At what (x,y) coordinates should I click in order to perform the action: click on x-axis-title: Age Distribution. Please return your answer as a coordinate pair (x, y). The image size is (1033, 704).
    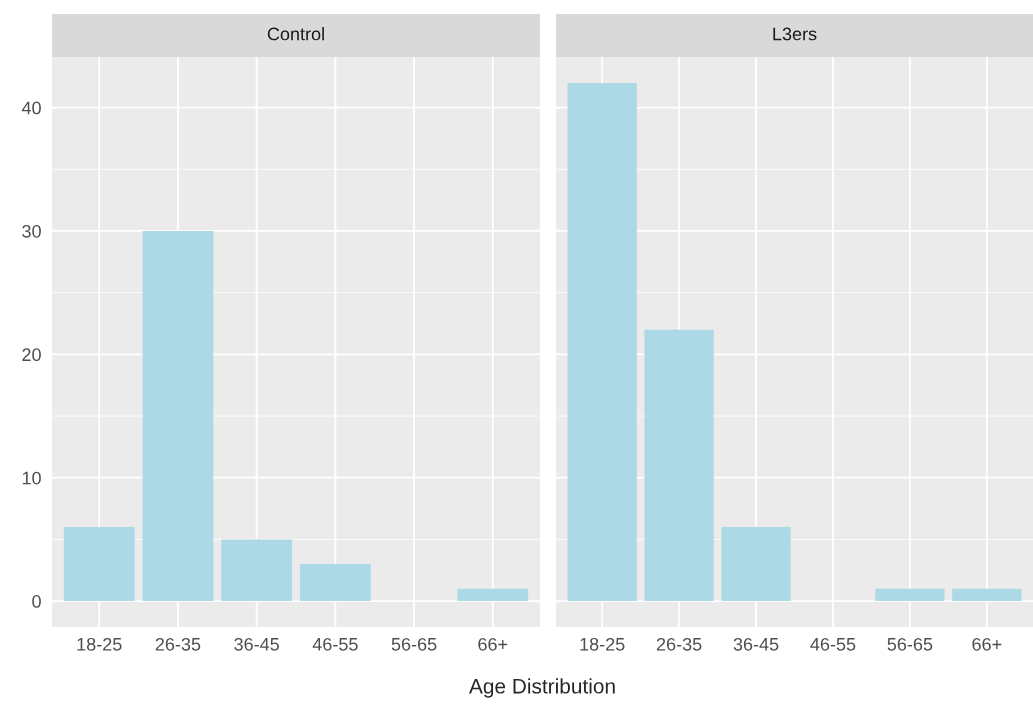
    Looking at the image, I should click on (542, 688).